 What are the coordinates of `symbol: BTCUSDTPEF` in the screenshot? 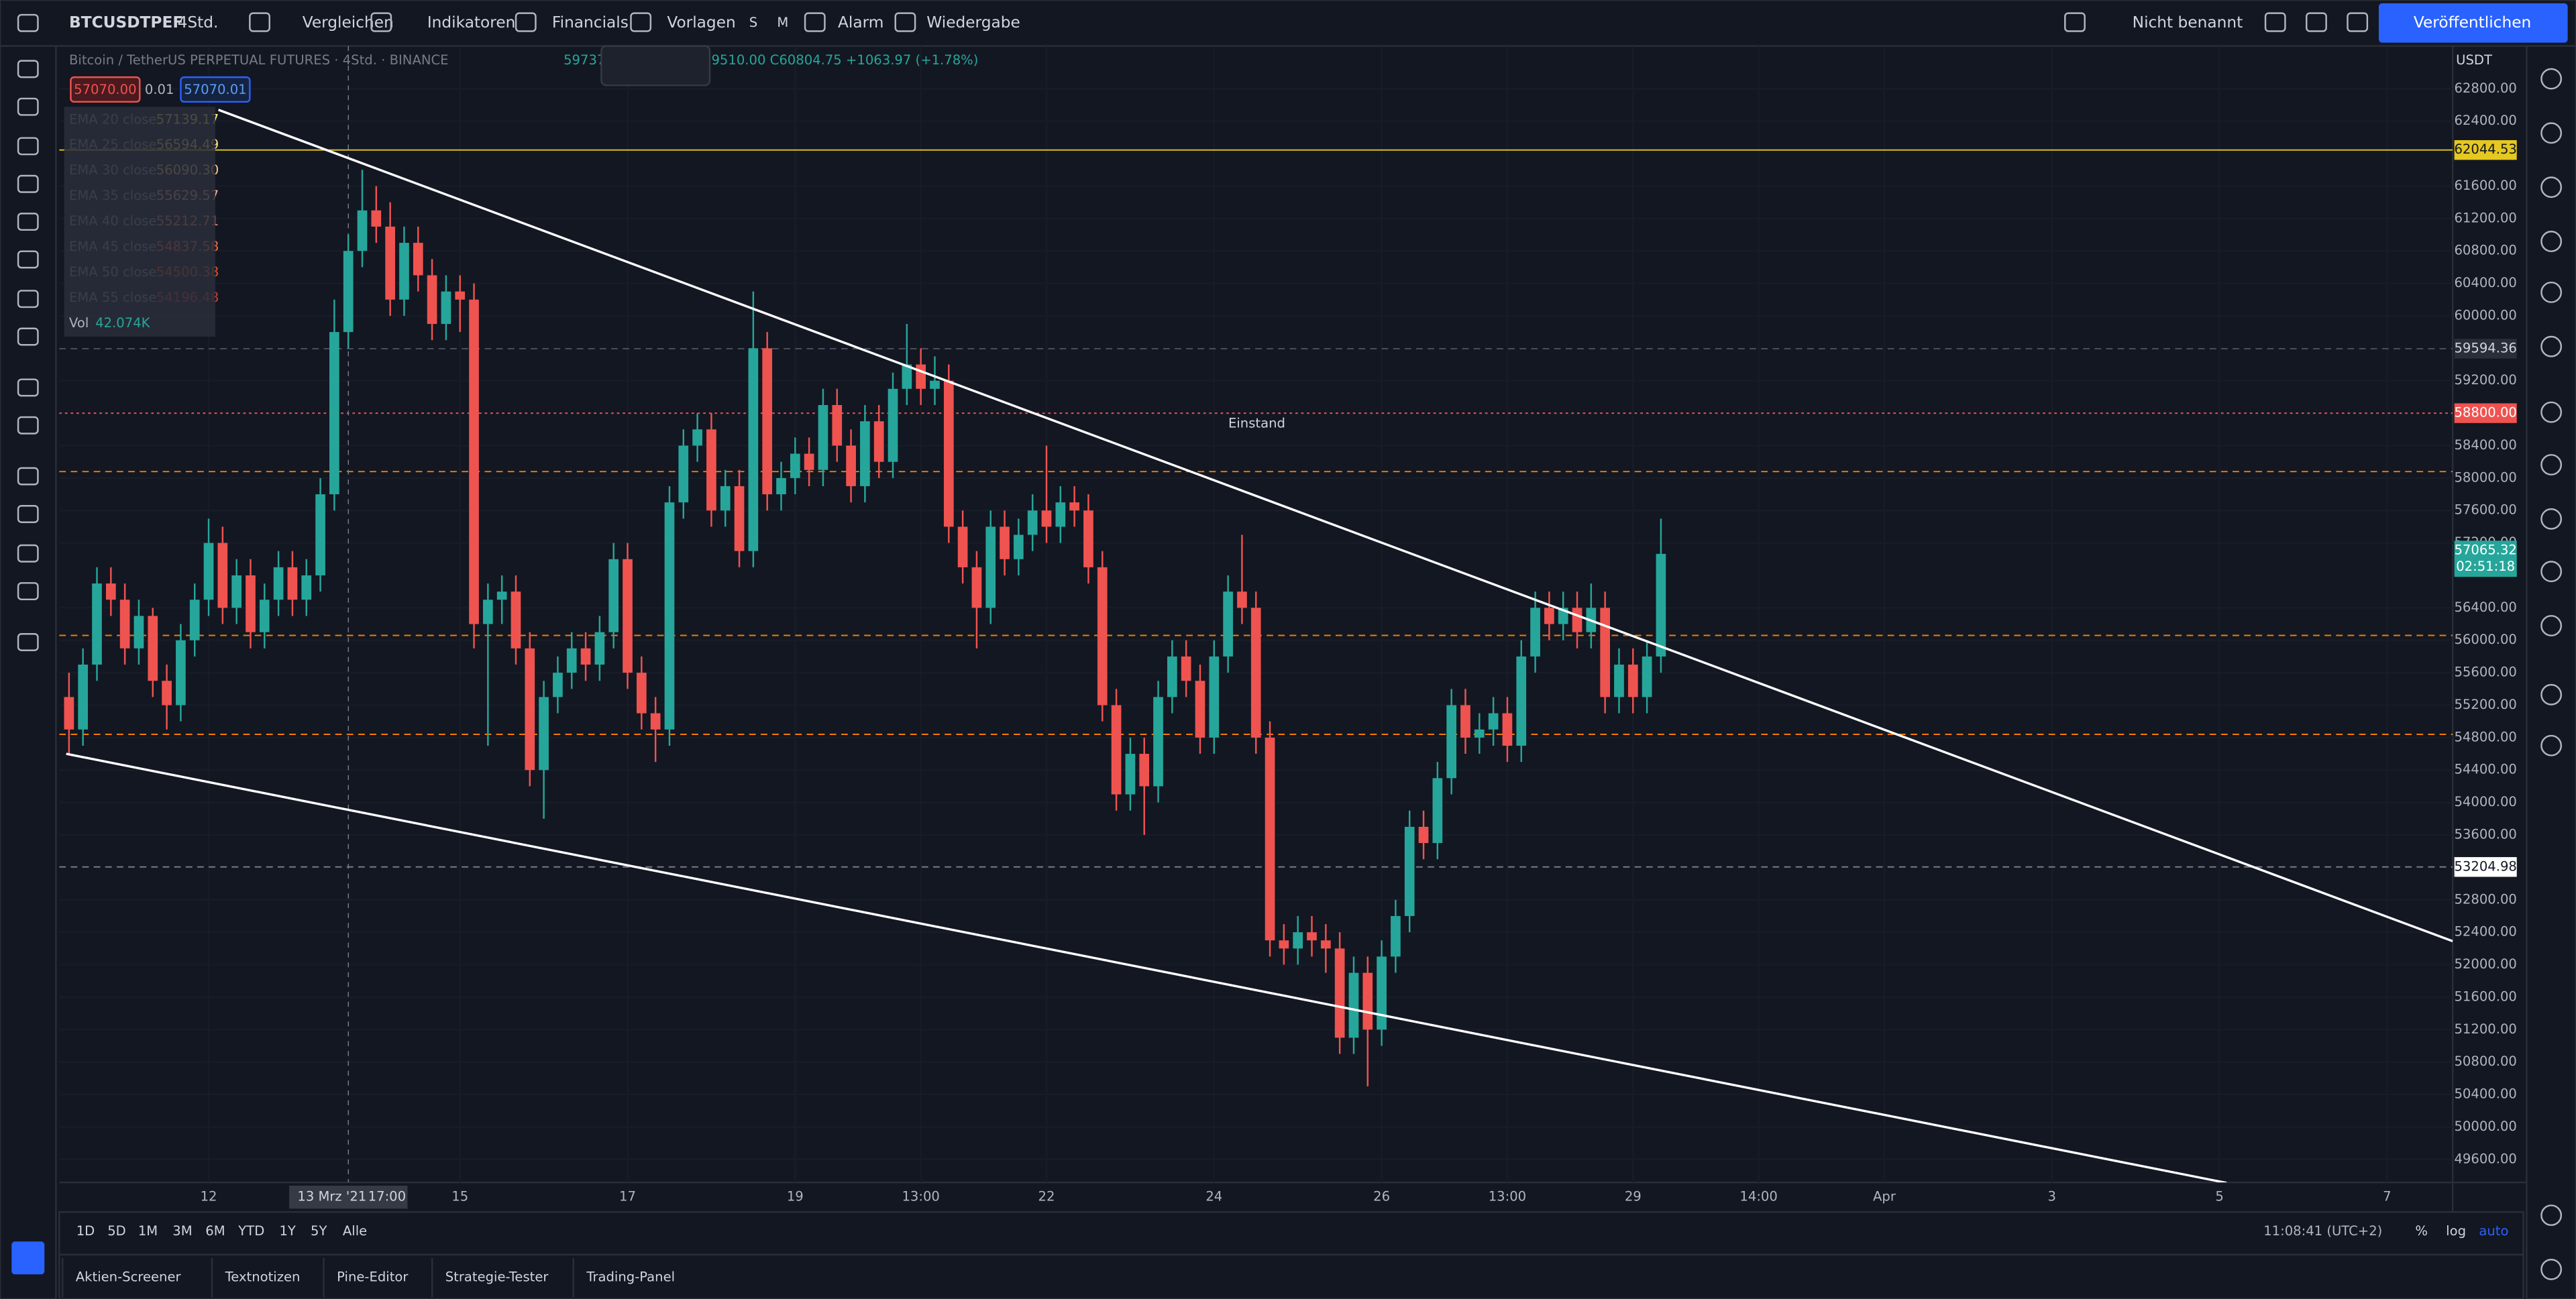 It's located at (126, 22).